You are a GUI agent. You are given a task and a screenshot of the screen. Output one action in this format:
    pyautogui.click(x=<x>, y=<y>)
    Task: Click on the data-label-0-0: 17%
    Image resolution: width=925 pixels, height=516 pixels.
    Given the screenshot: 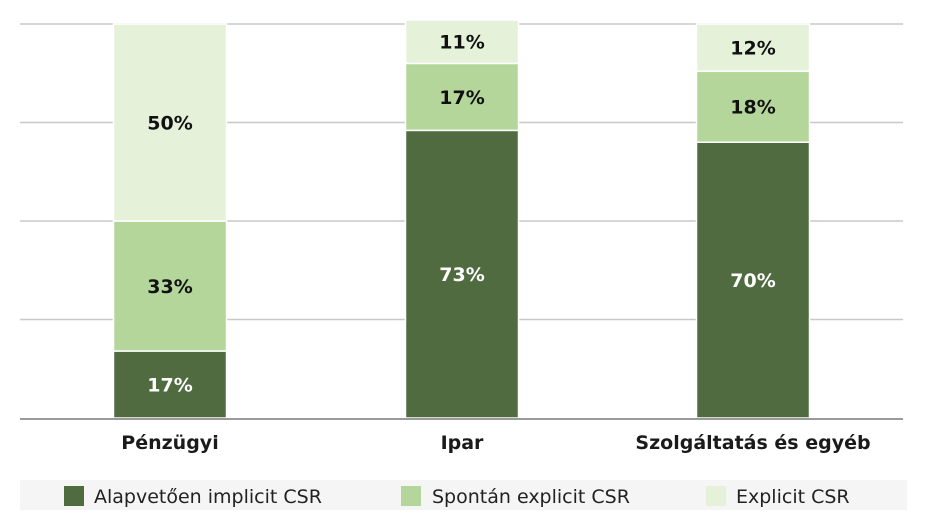 What is the action you would take?
    pyautogui.click(x=169, y=386)
    